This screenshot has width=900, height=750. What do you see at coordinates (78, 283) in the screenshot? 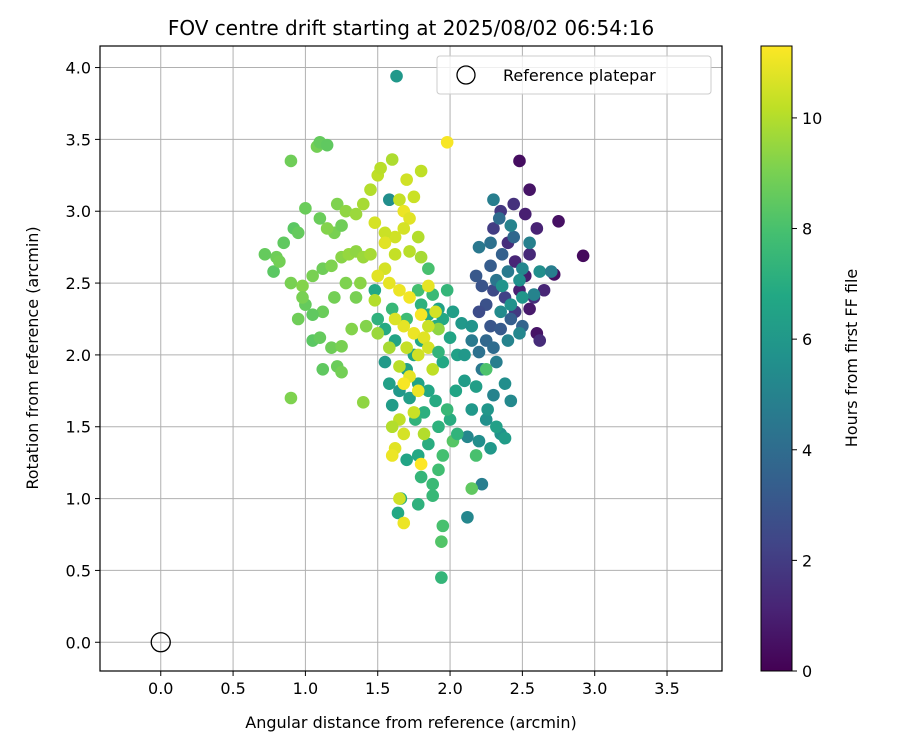
I see `y-tick-label: 2.5` at bounding box center [78, 283].